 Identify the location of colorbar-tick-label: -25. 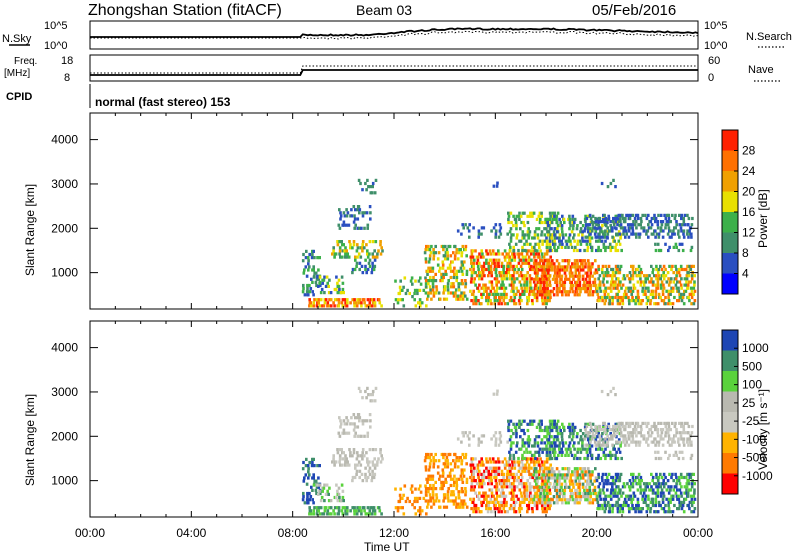
(751, 421).